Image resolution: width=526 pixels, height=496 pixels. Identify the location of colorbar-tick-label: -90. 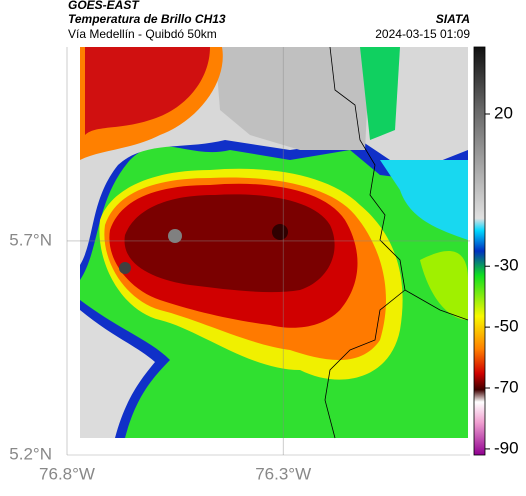
(506, 447).